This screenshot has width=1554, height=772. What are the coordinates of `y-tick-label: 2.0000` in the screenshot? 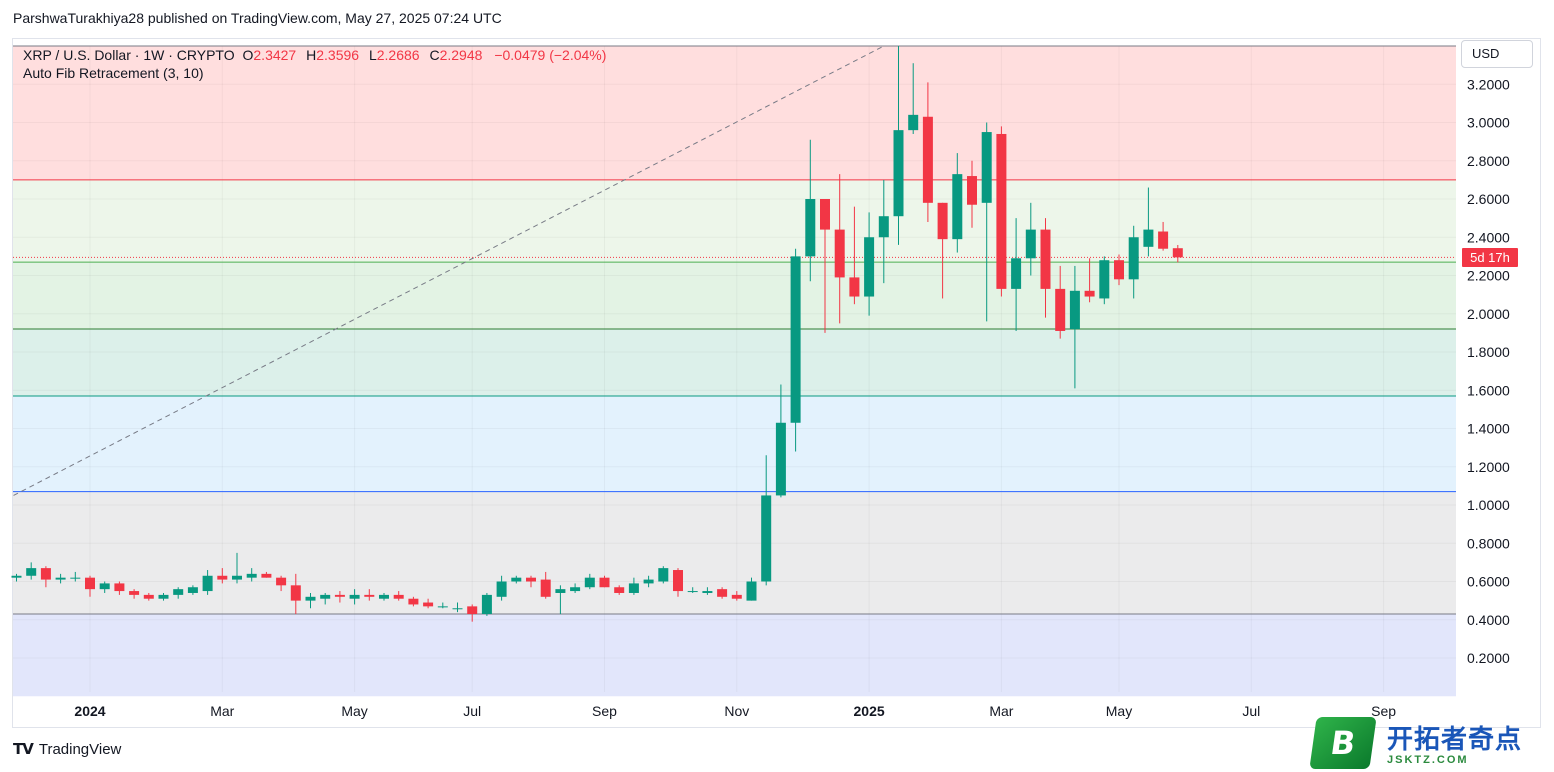 It's located at (1488, 314).